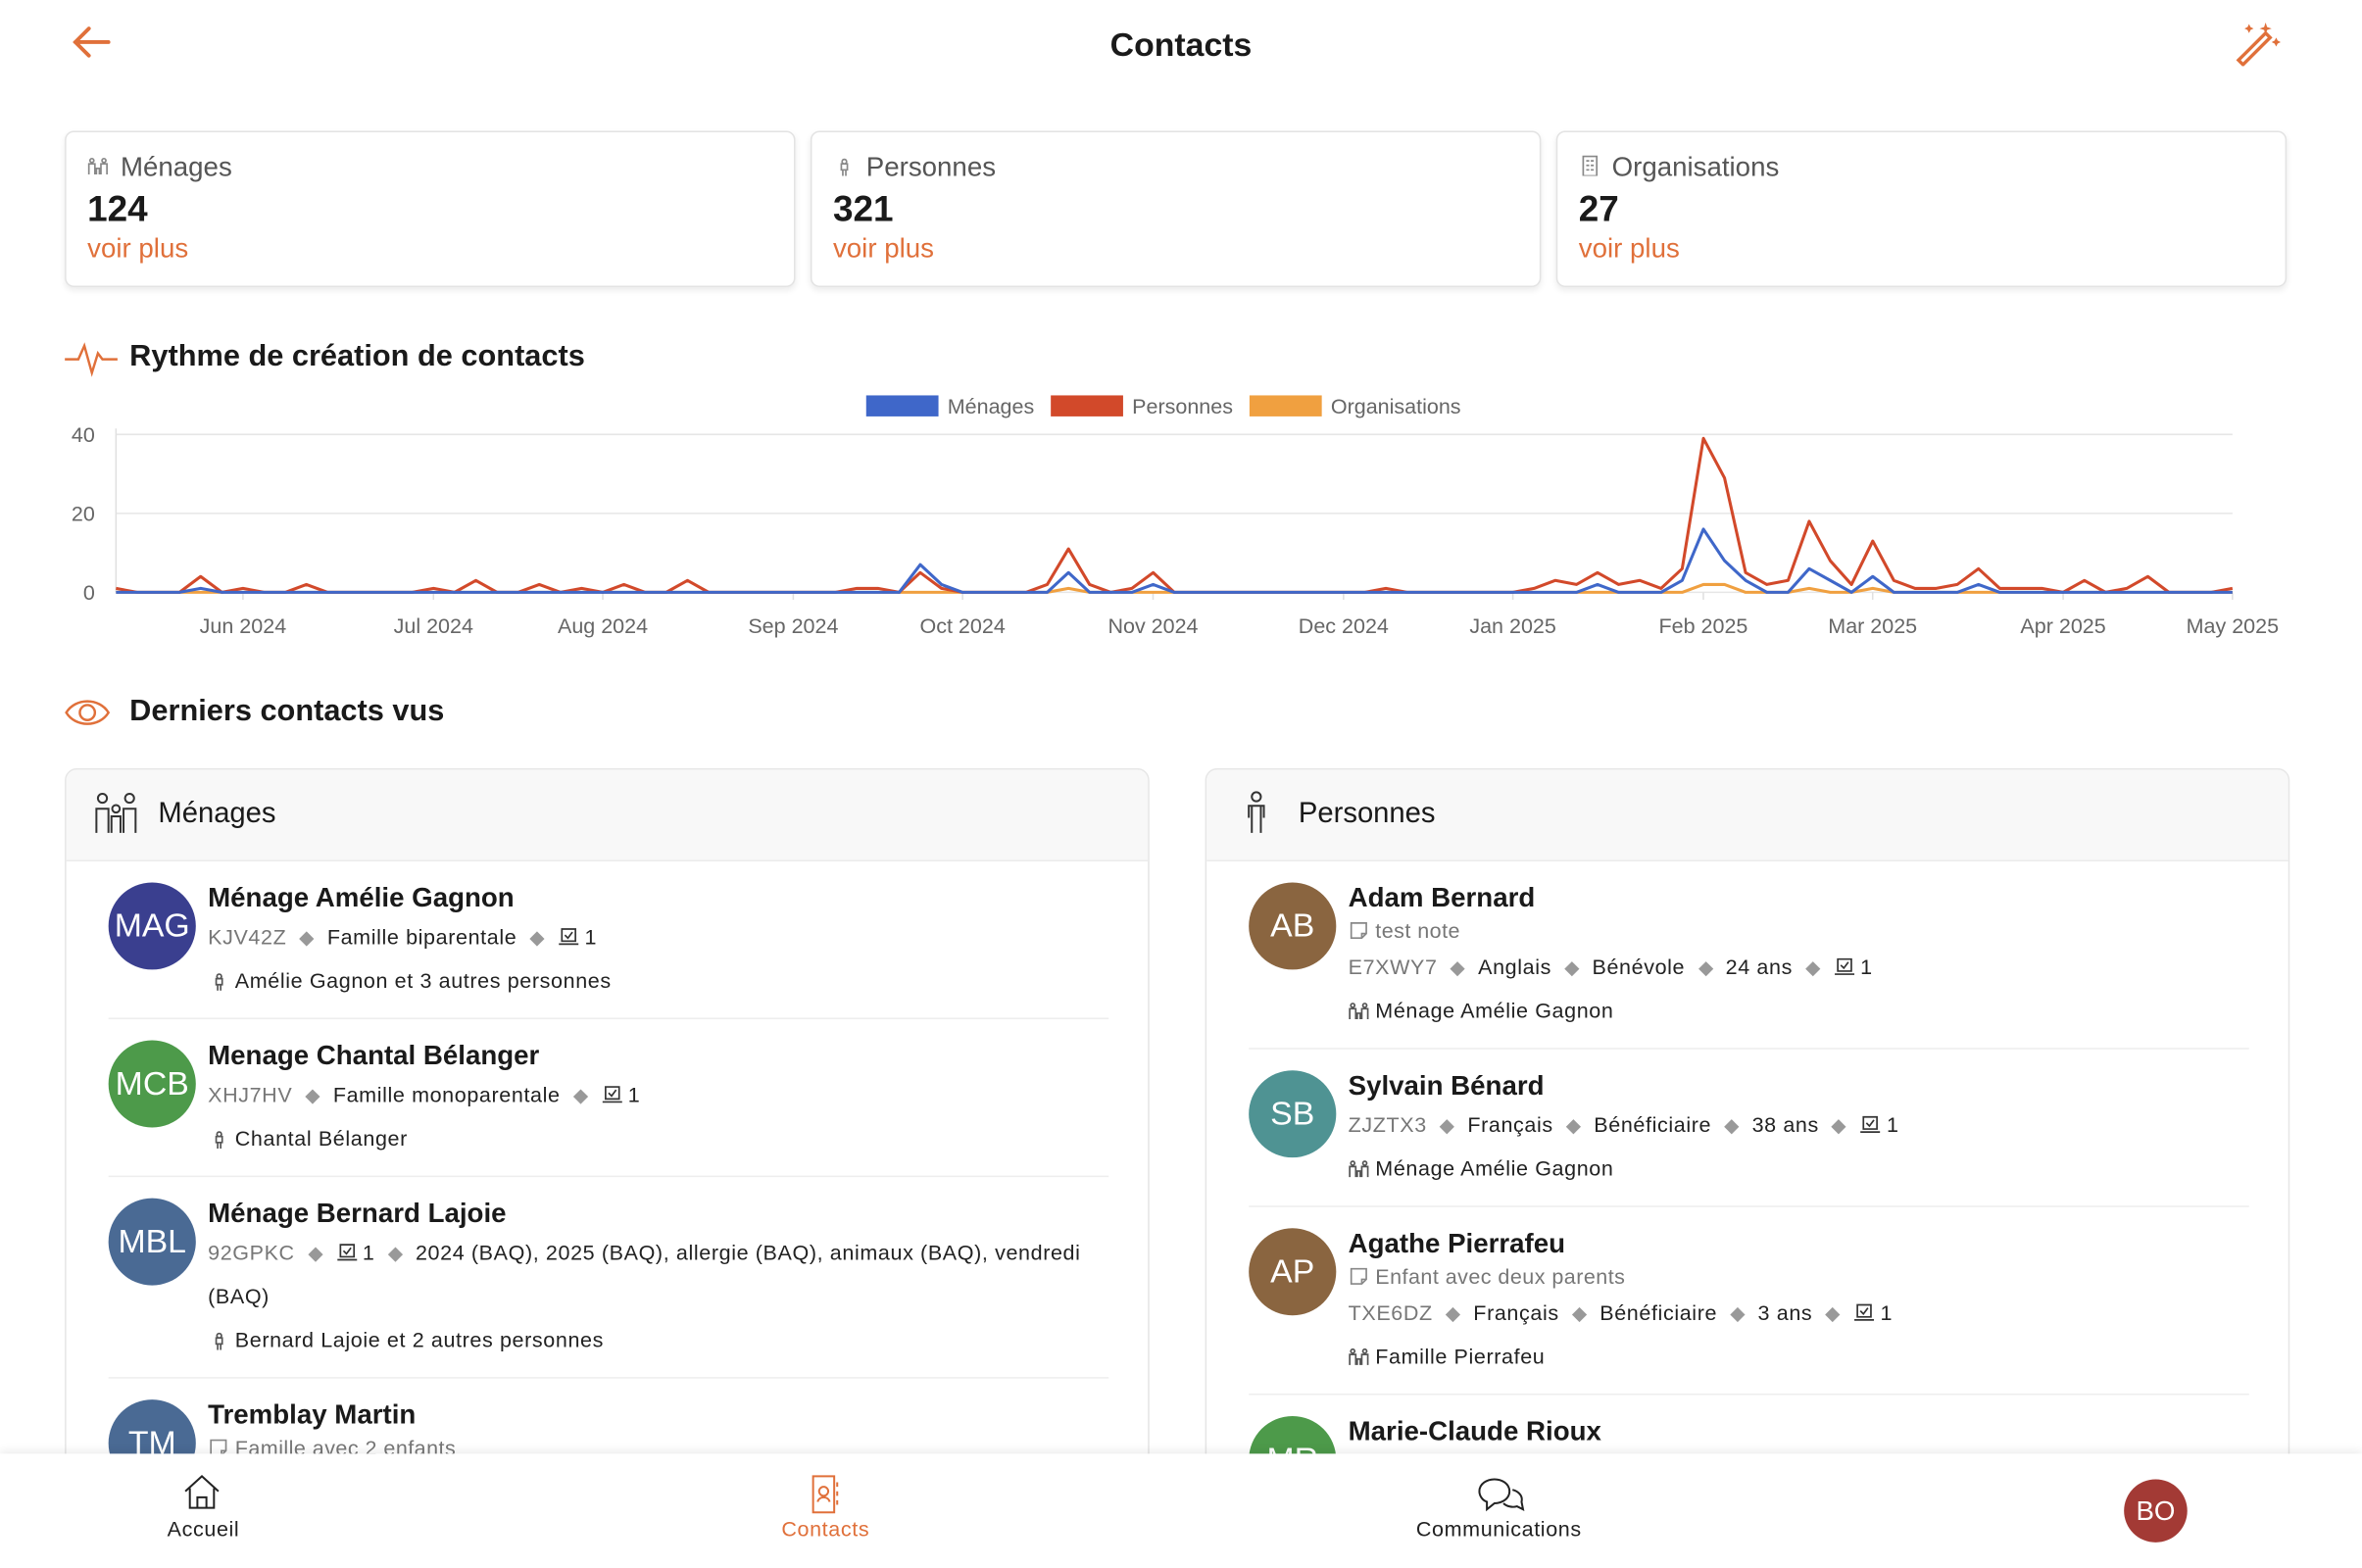 The height and width of the screenshot is (1568, 2362). What do you see at coordinates (1799, 1356) in the screenshot?
I see `household-row: Famille Pierrafeu` at bounding box center [1799, 1356].